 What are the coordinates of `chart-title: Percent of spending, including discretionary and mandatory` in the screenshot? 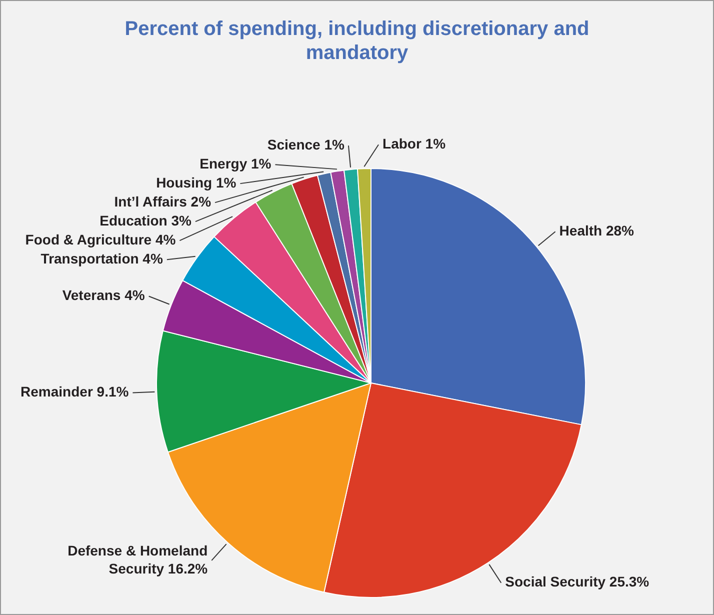 It's located at (357, 40).